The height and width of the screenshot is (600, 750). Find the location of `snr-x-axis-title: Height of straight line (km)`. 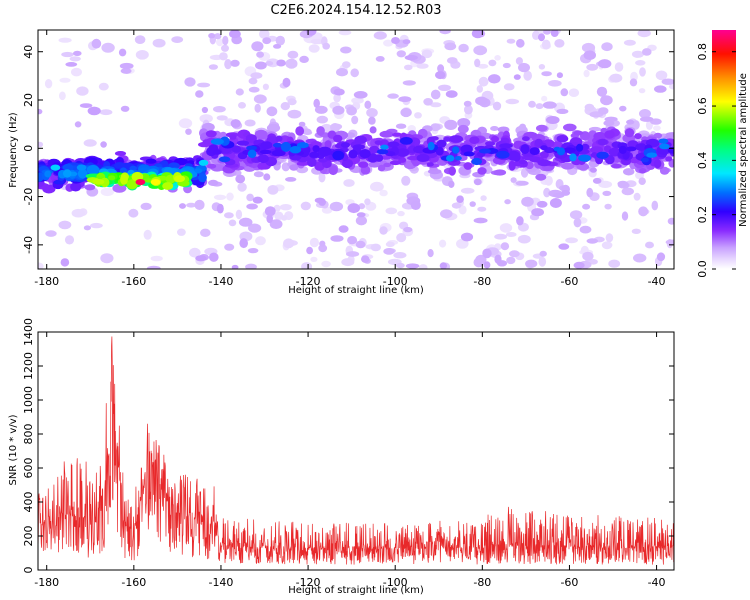

snr-x-axis-title: Height of straight line (km) is located at coordinates (356, 590).